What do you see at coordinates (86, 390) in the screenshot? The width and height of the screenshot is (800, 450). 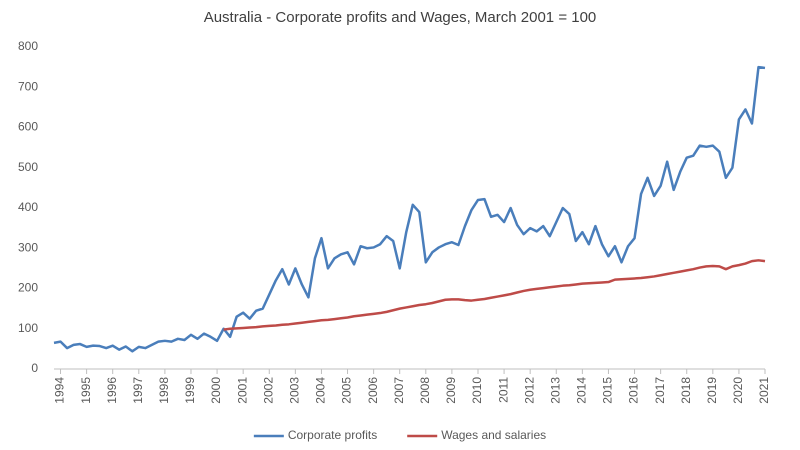 I see `x-tick-label: 1995` at bounding box center [86, 390].